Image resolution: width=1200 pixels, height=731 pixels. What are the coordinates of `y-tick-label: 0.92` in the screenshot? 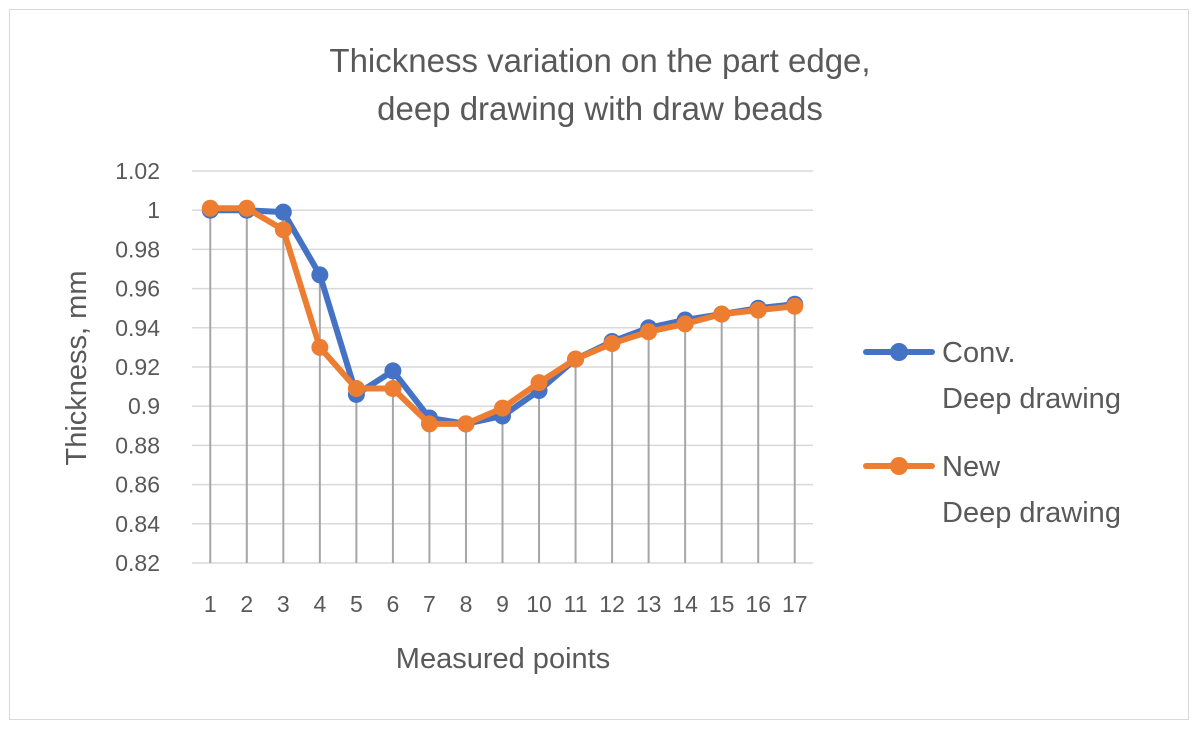 It's located at (137, 367).